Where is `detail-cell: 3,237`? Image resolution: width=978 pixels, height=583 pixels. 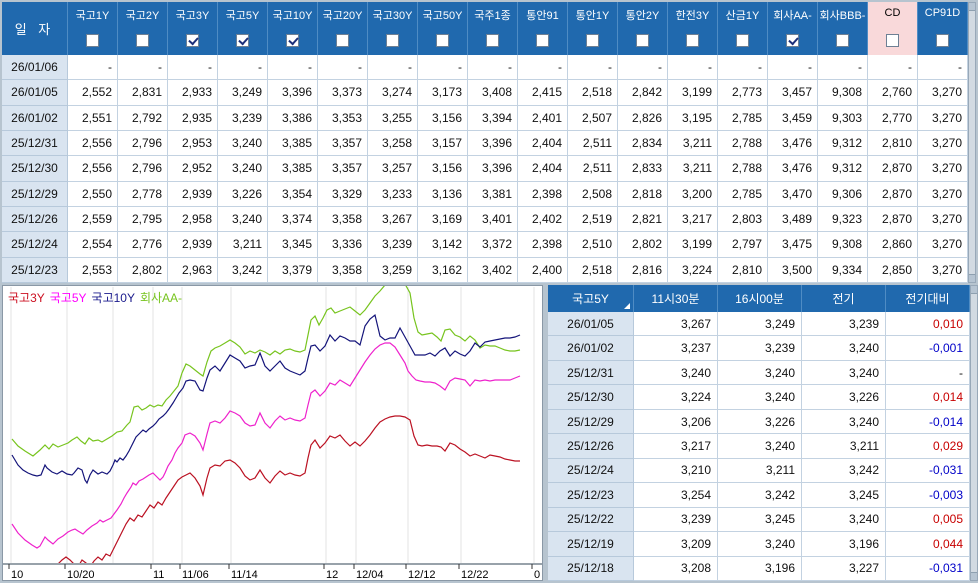
detail-cell: 3,237 is located at coordinates (676, 348).